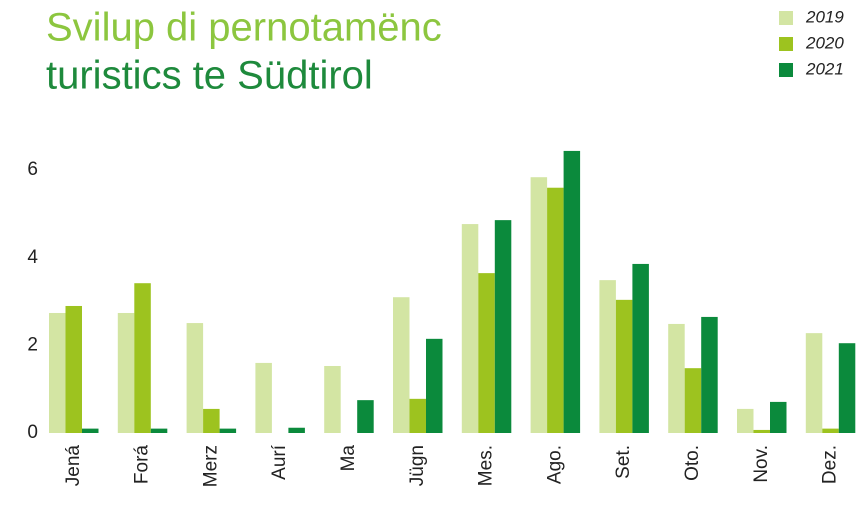 Image resolution: width=861 pixels, height=509 pixels. What do you see at coordinates (348, 458) in the screenshot?
I see `x-tick-label: Ma` at bounding box center [348, 458].